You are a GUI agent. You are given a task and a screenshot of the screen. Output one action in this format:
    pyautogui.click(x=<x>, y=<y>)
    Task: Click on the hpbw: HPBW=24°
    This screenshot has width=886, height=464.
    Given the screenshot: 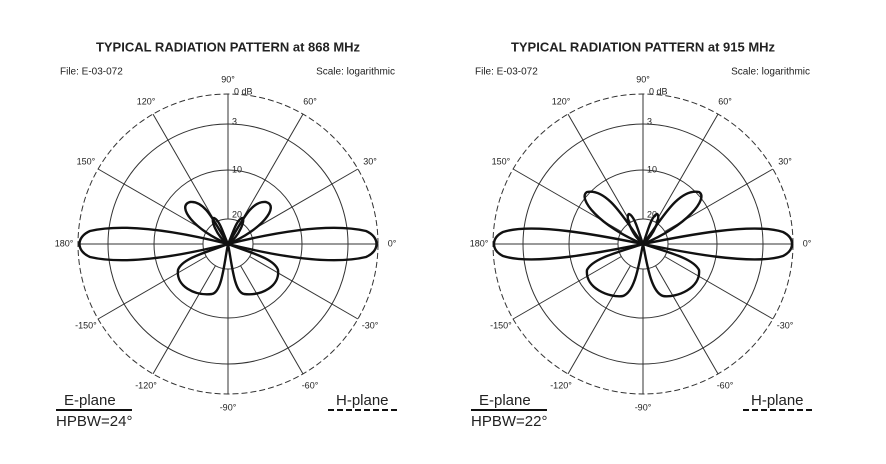 What is the action you would take?
    pyautogui.click(x=94, y=421)
    